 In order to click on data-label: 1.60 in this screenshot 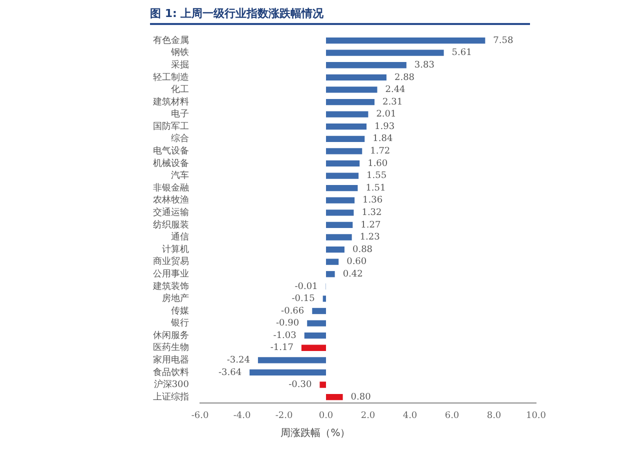, I will do `click(378, 163)`.